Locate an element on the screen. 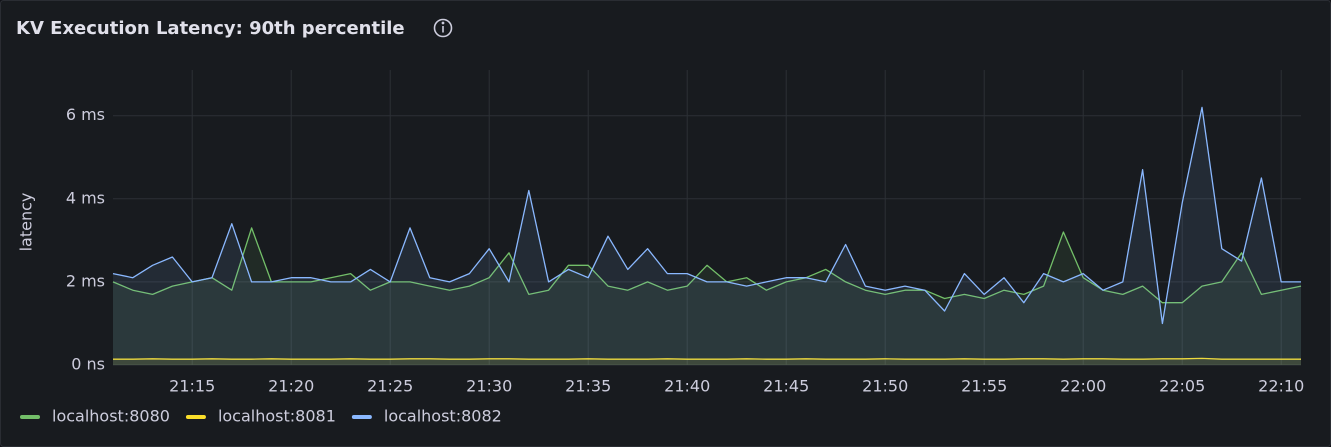 This screenshot has width=1331, height=447. legend-item: localhost:8081 is located at coordinates (260, 416).